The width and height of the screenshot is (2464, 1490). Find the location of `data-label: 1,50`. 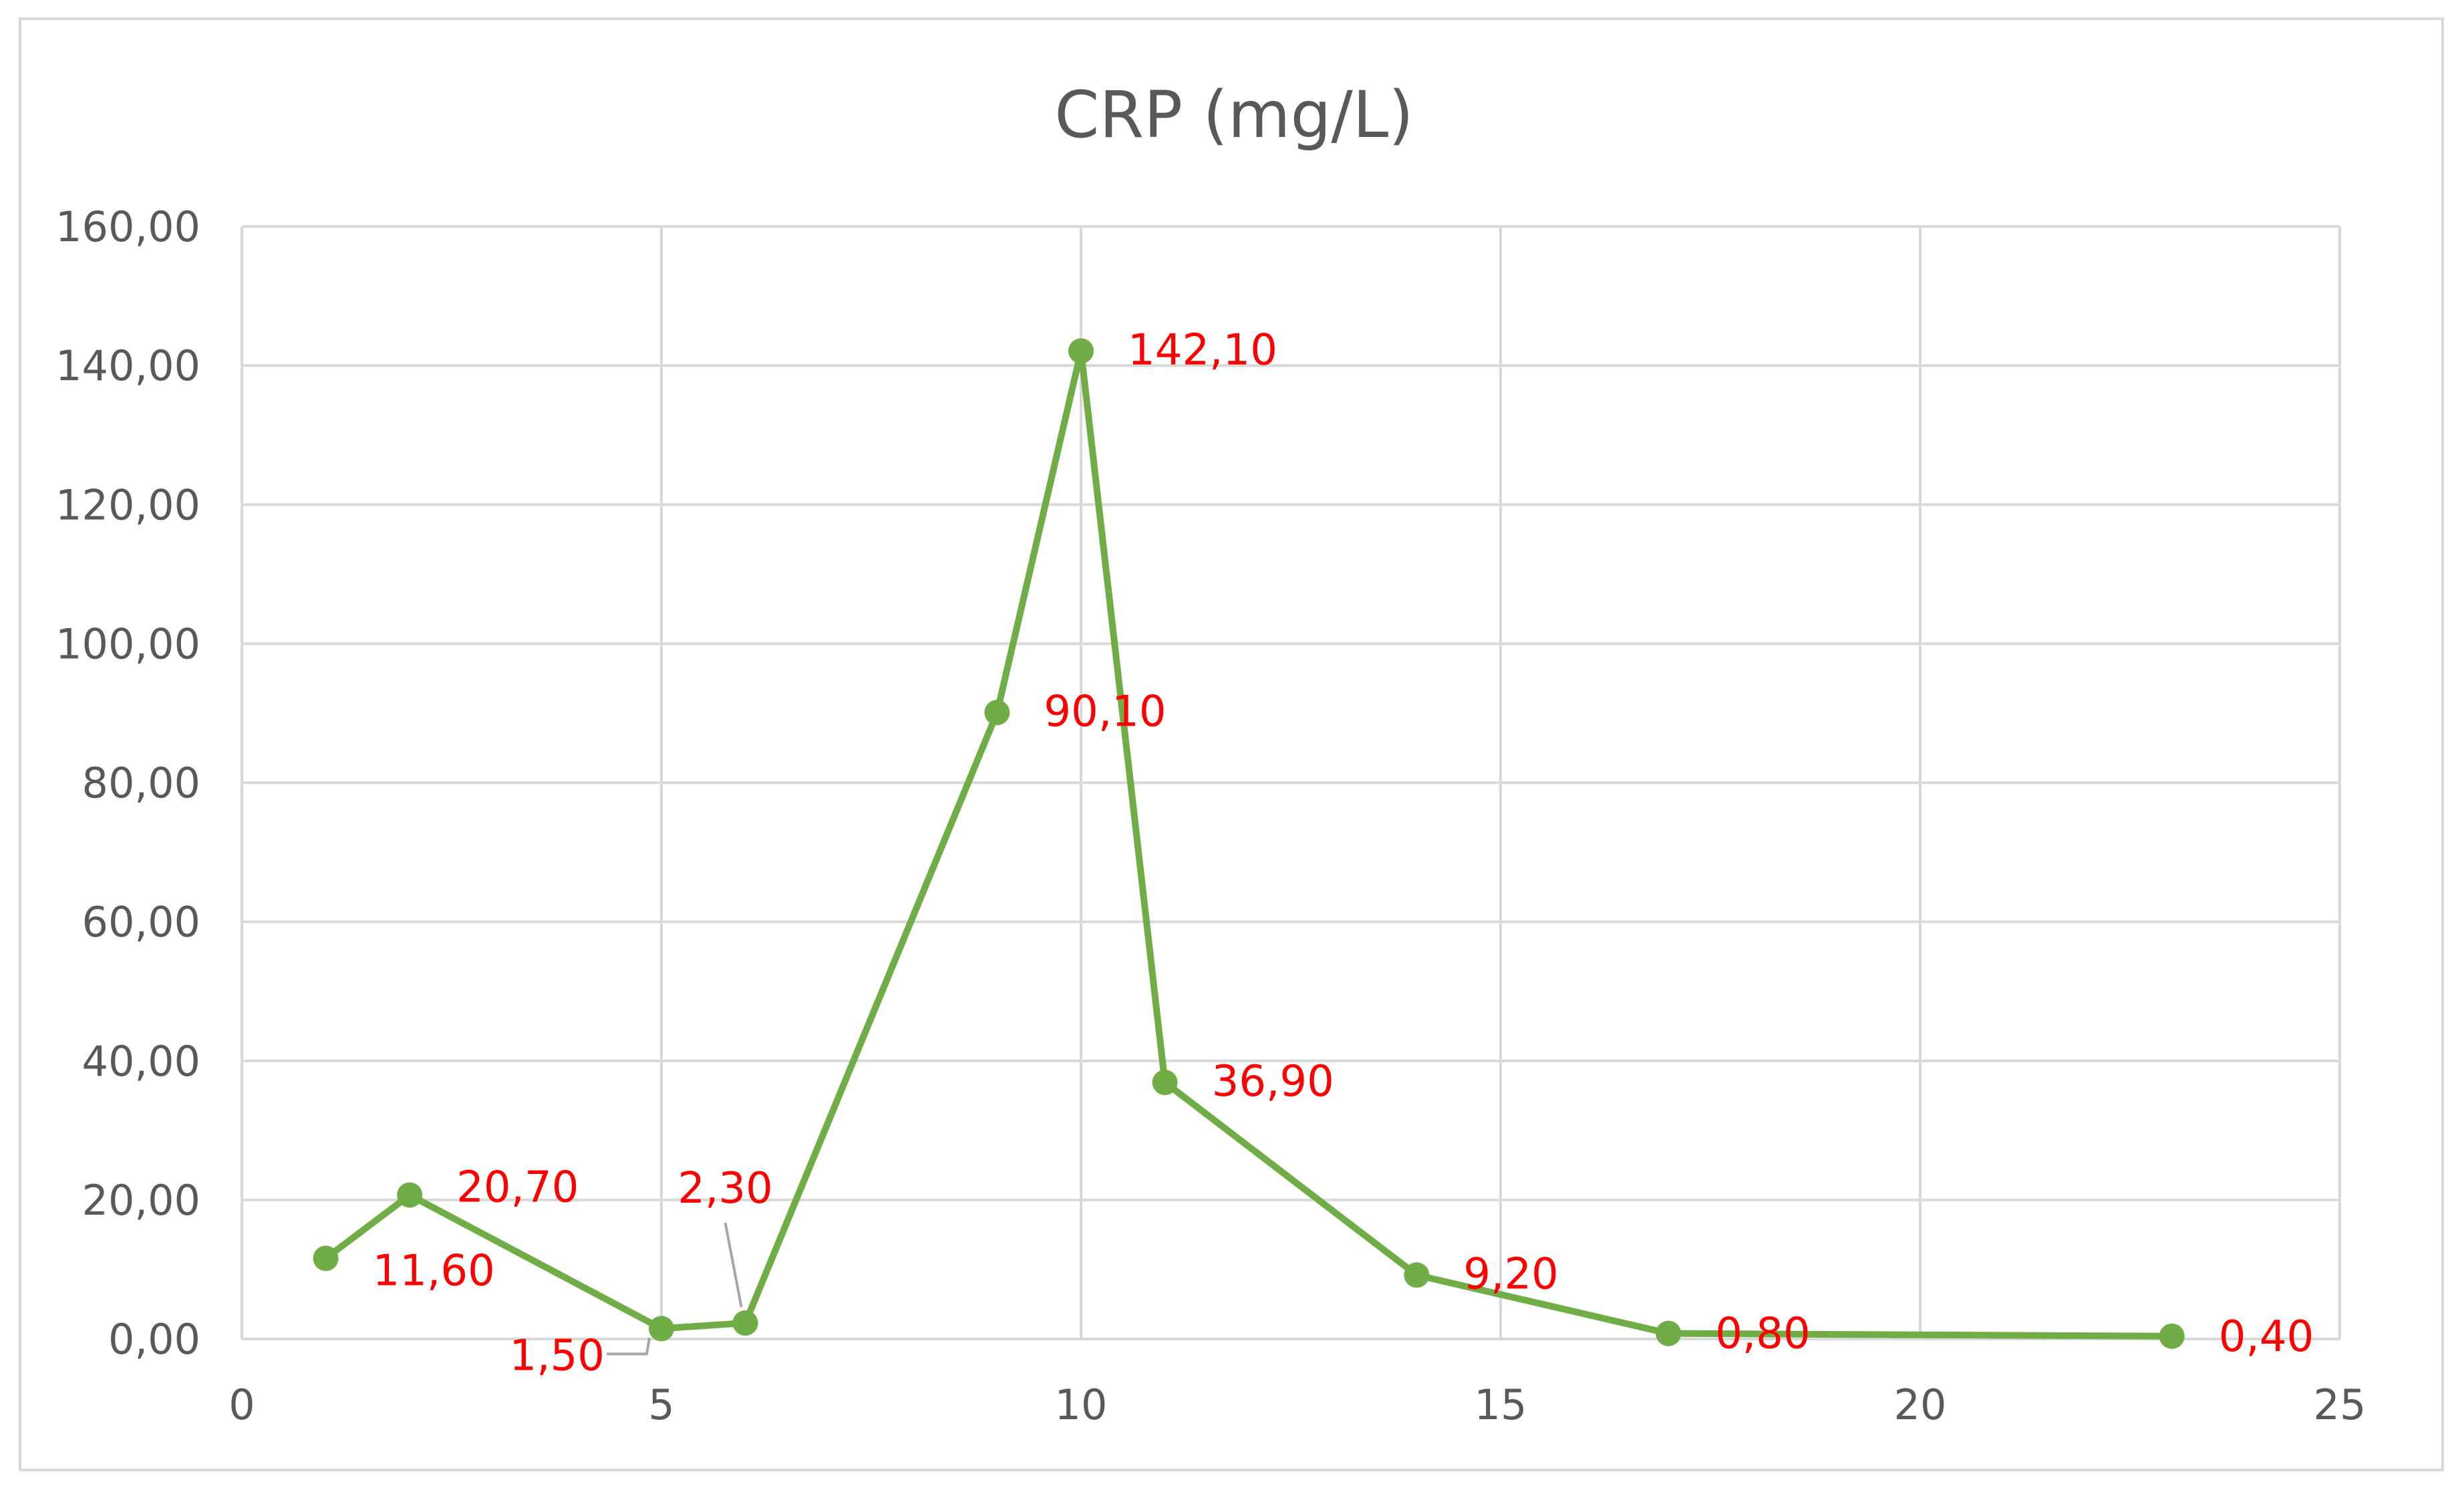

data-label: 1,50 is located at coordinates (557, 1355).